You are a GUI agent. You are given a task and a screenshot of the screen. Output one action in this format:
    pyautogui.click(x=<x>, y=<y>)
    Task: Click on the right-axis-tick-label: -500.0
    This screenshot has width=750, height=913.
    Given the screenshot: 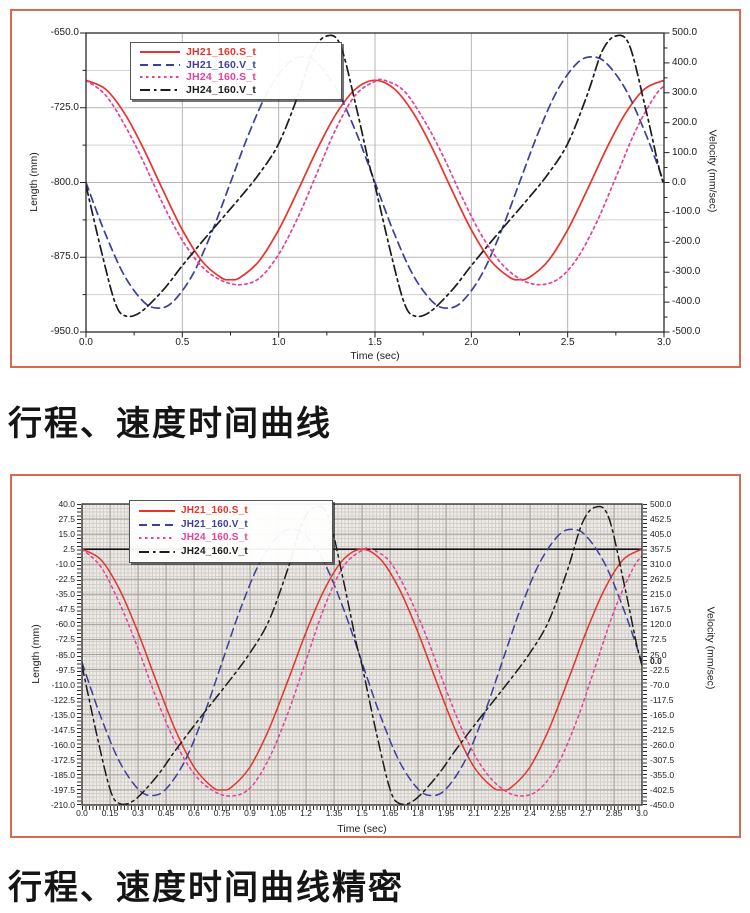 What is the action you would take?
    pyautogui.click(x=686, y=331)
    